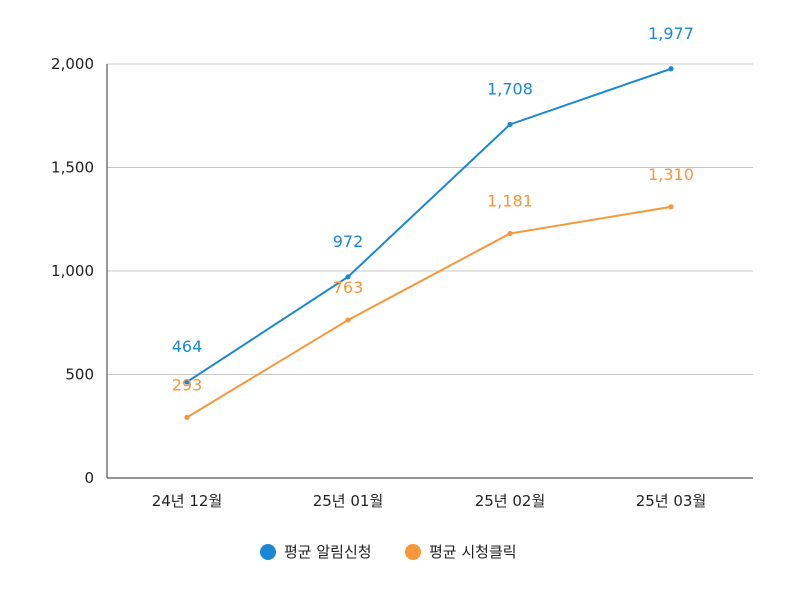 This screenshot has width=800, height=600. Describe the element at coordinates (510, 501) in the screenshot. I see `x-tick-label: 25년 02월` at that location.